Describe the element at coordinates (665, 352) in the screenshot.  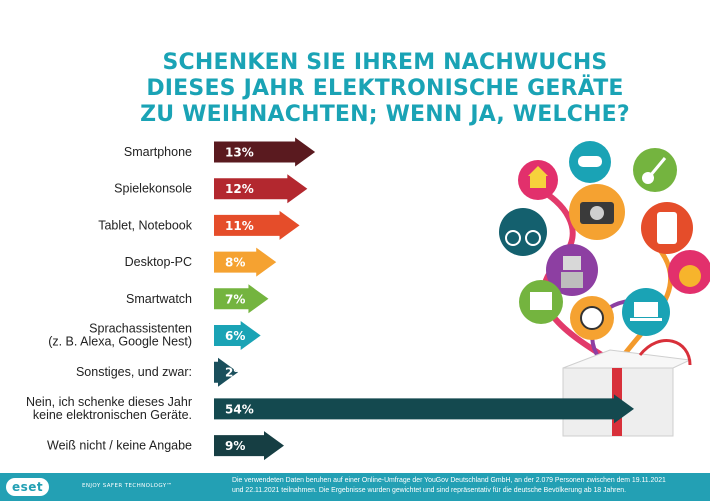
I see `ribbon-icon` at that location.